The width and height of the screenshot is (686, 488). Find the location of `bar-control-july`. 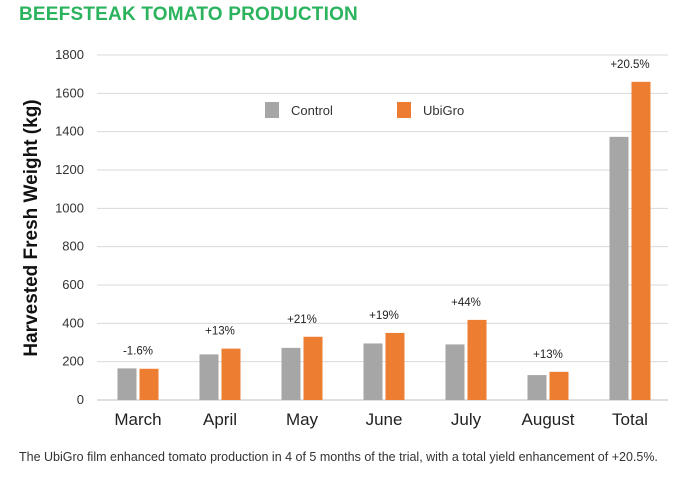

bar-control-july is located at coordinates (455, 372).